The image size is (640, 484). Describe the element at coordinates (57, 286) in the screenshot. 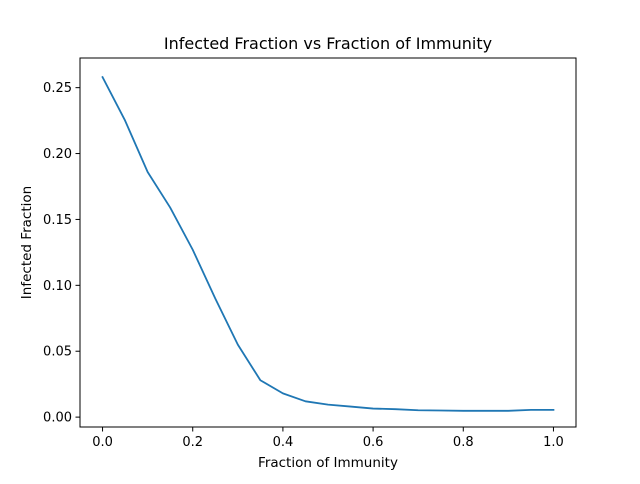

I see `y-tick-label: 0.10` at that location.